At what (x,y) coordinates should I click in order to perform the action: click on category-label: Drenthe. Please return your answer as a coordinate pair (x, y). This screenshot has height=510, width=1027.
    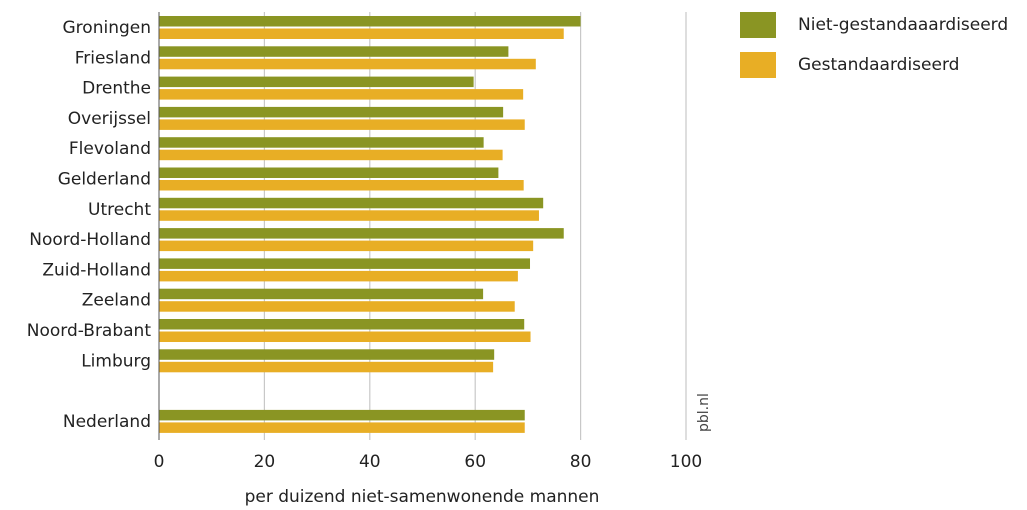
    Looking at the image, I should click on (116, 89).